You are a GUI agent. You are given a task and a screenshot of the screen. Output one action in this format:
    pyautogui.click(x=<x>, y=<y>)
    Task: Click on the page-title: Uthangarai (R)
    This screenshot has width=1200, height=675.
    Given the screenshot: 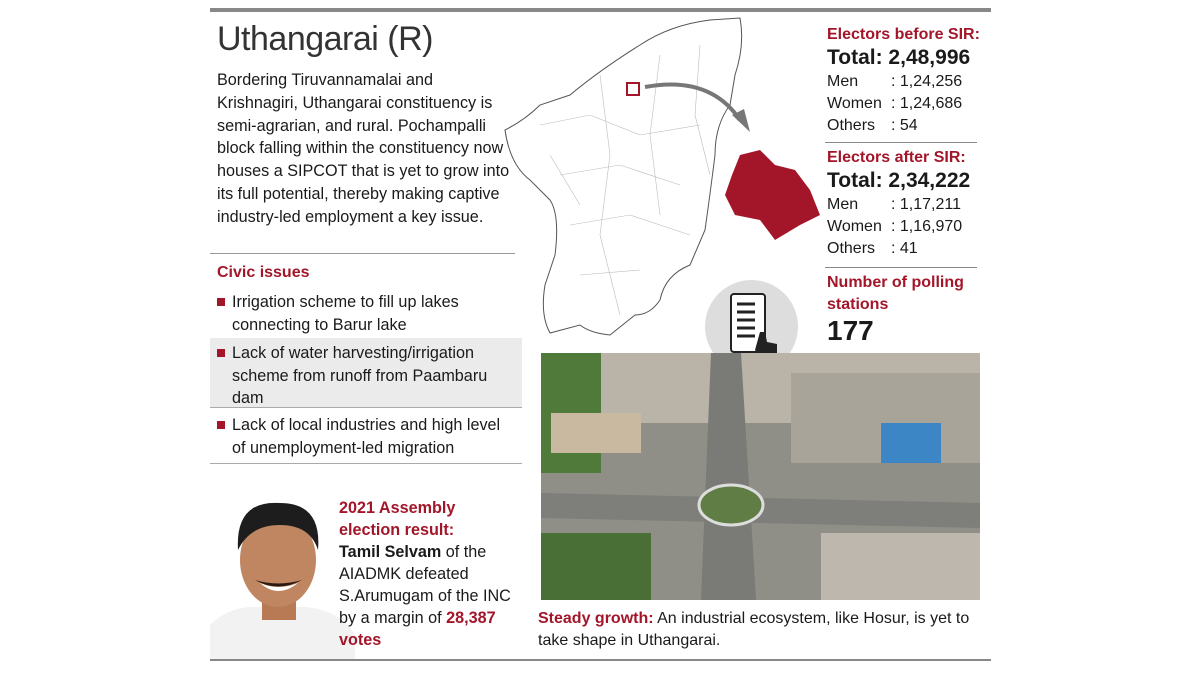 What is the action you would take?
    pyautogui.click(x=325, y=39)
    